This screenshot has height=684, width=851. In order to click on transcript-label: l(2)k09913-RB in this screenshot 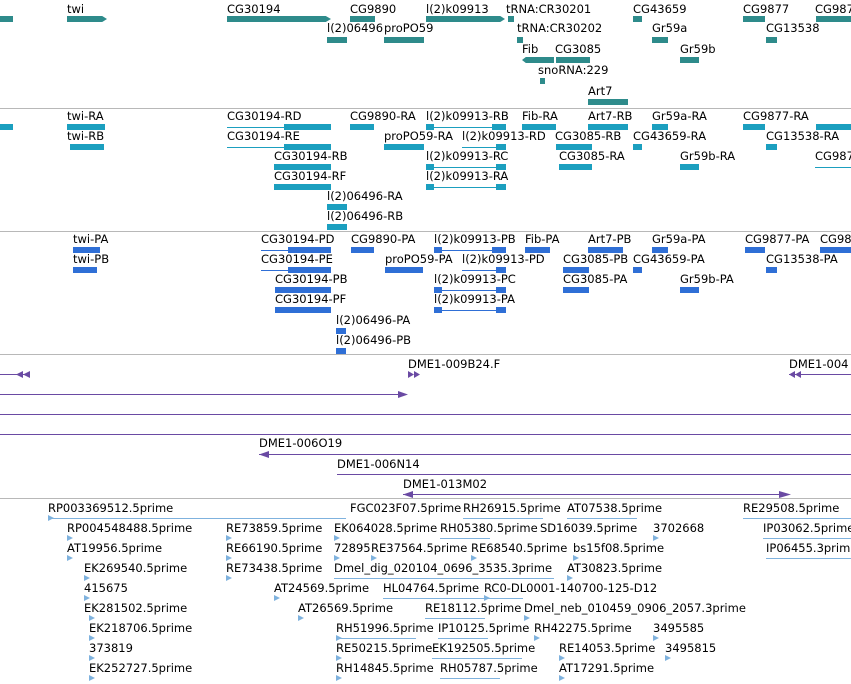, I will do `click(467, 116)`.